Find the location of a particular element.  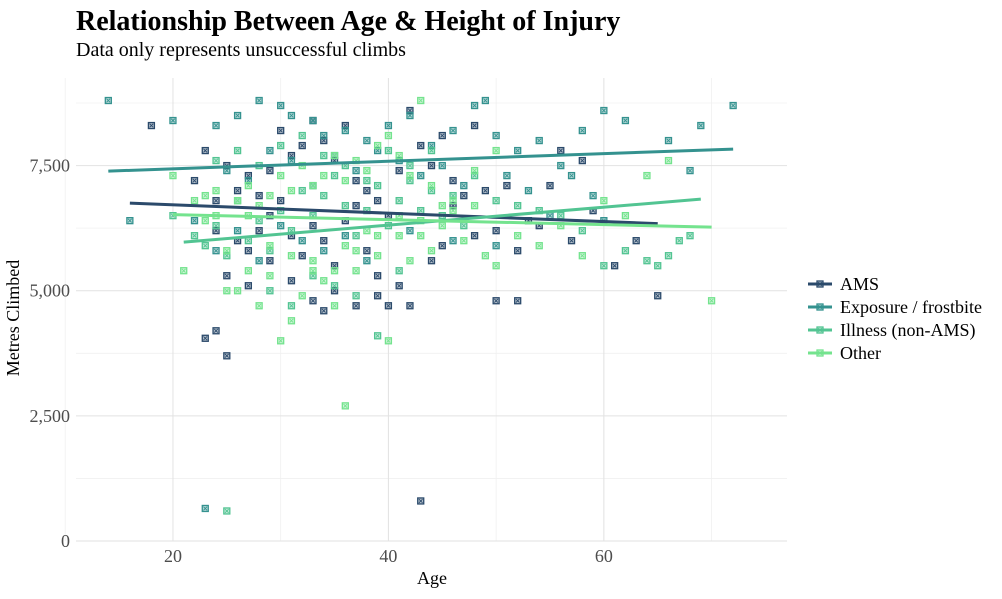

trend-line-ams is located at coordinates (393, 213).